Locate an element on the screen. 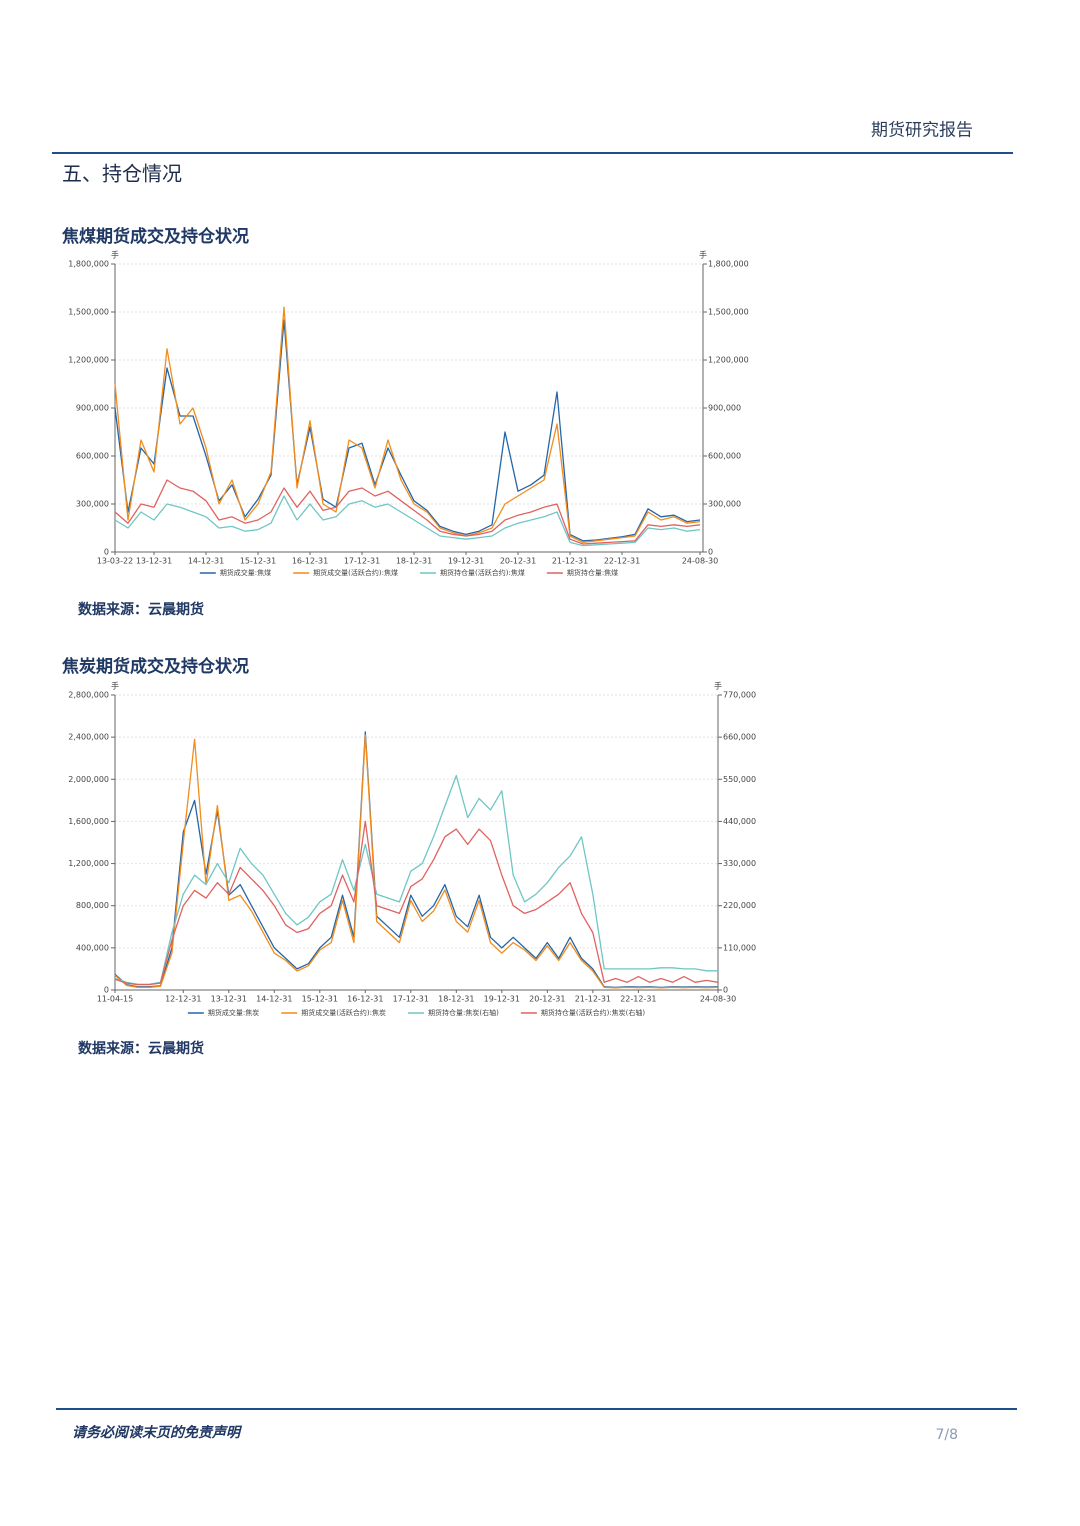  y2-tick-label: 900,000 is located at coordinates (724, 408).